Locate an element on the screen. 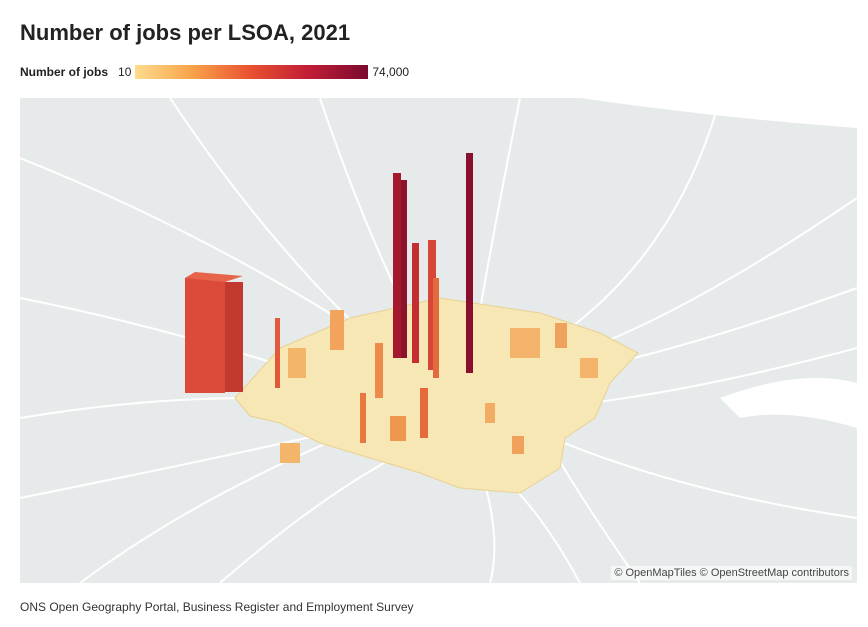  estuary is located at coordinates (788, 403).